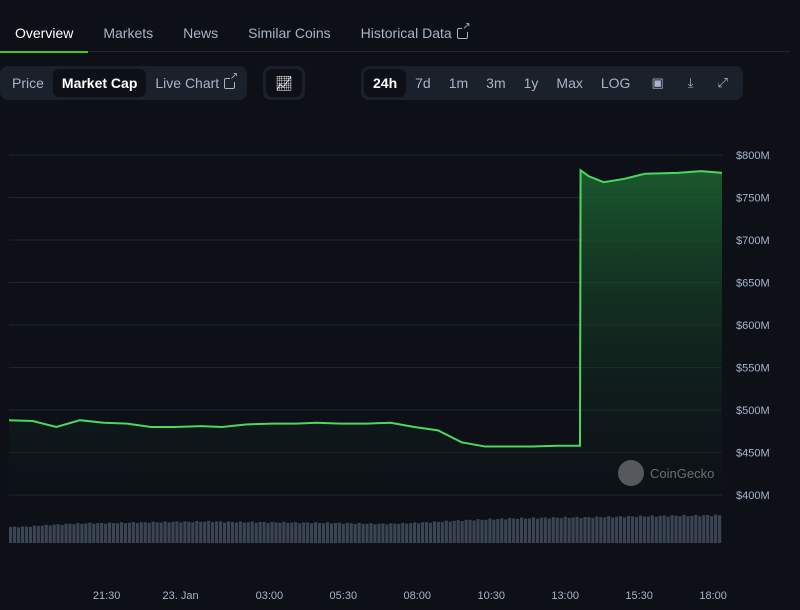 The width and height of the screenshot is (800, 610). Describe the element at coordinates (565, 596) in the screenshot. I see `x-tick-label: 13:00` at that location.